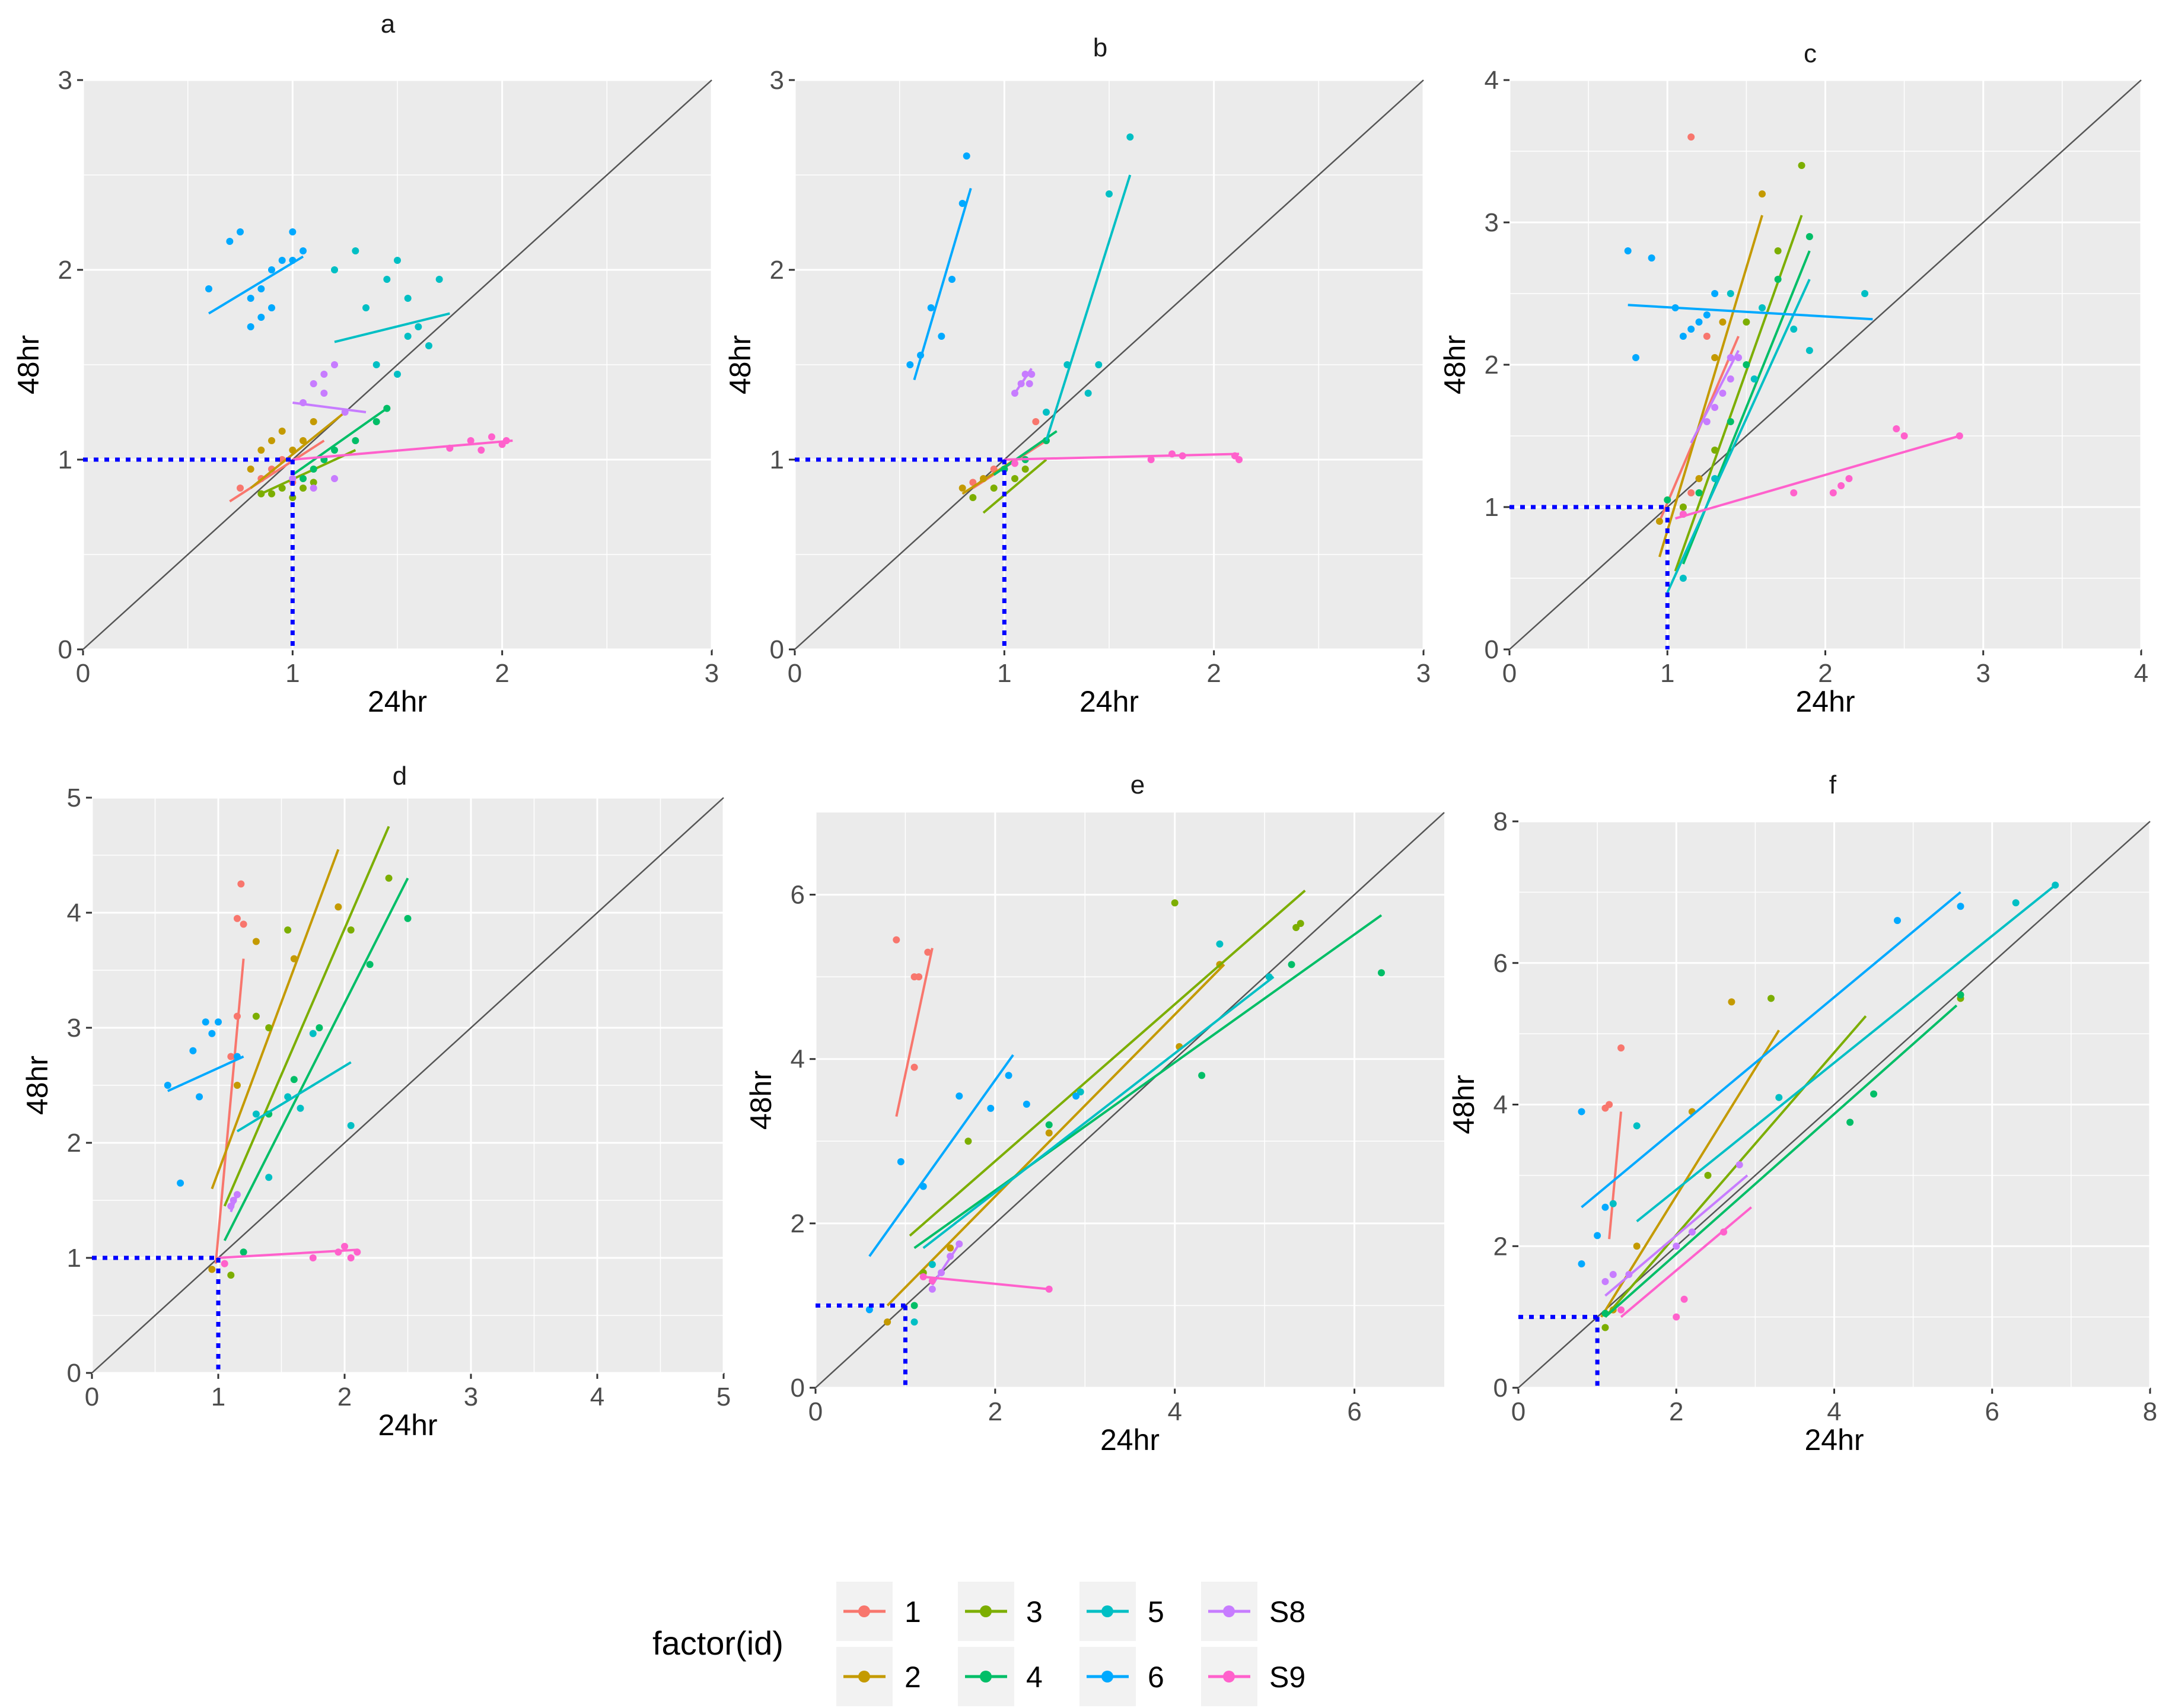 The image size is (2172, 1708). What do you see at coordinates (1509, 673) in the screenshot?
I see `x-tick-label: 0` at bounding box center [1509, 673].